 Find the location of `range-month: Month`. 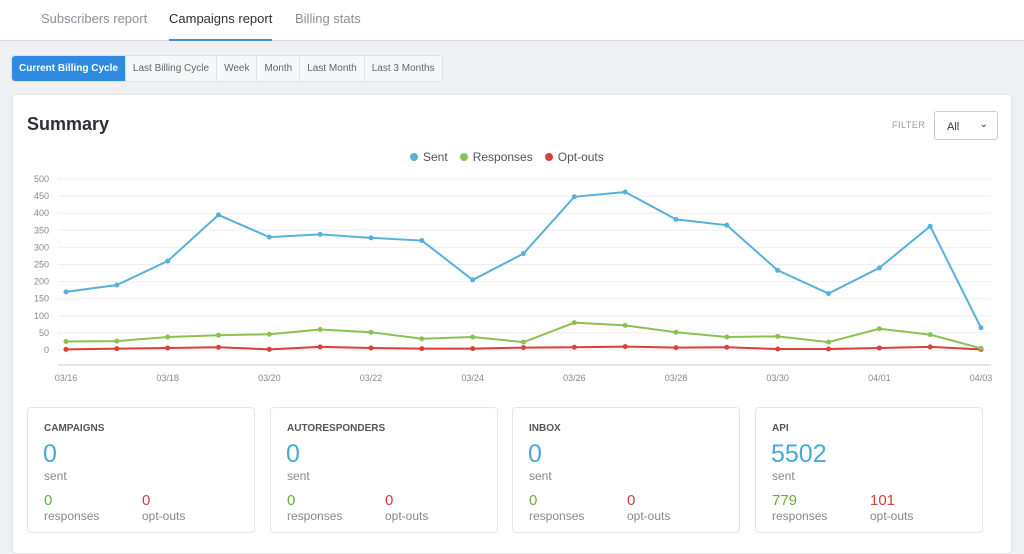

range-month: Month is located at coordinates (279, 68).